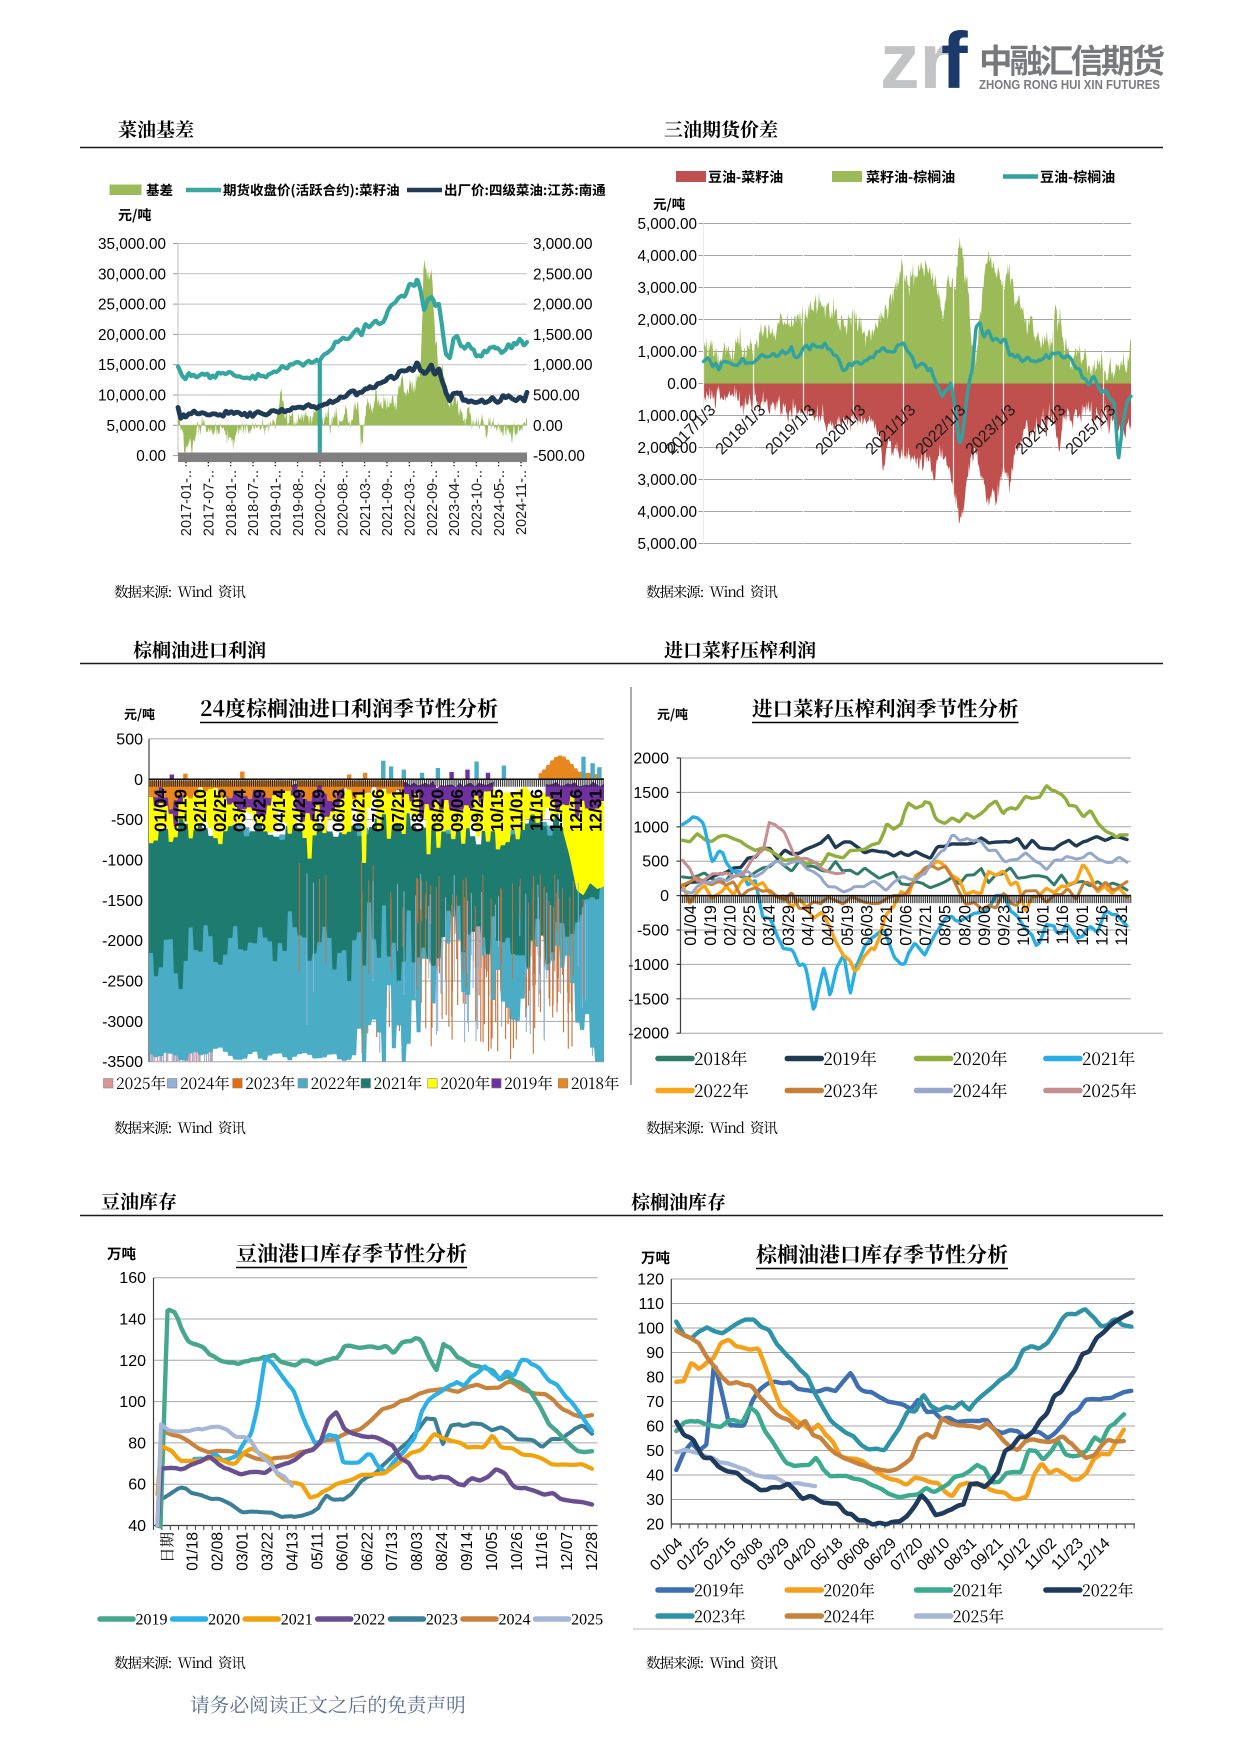 The width and height of the screenshot is (1241, 1755). What do you see at coordinates (559, 456) in the screenshot?
I see `svg-text: -500.00` at bounding box center [559, 456].